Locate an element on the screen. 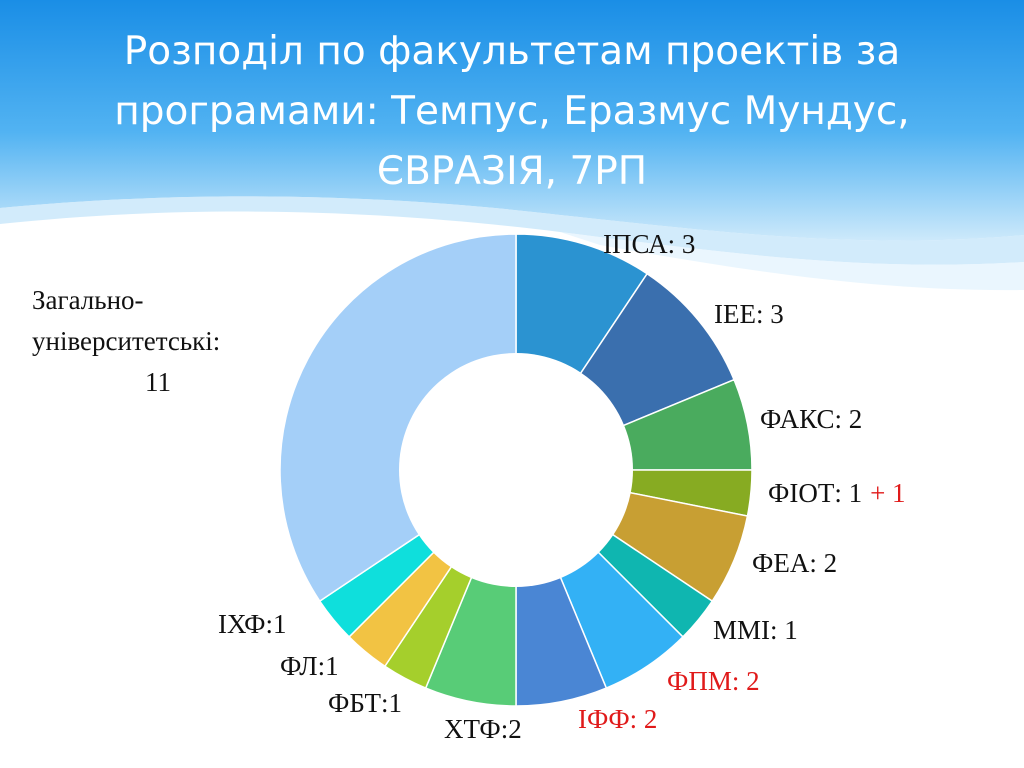 The height and width of the screenshot is (768, 1024). slice-label-iff: ІФФ: 2 is located at coordinates (617, 719).